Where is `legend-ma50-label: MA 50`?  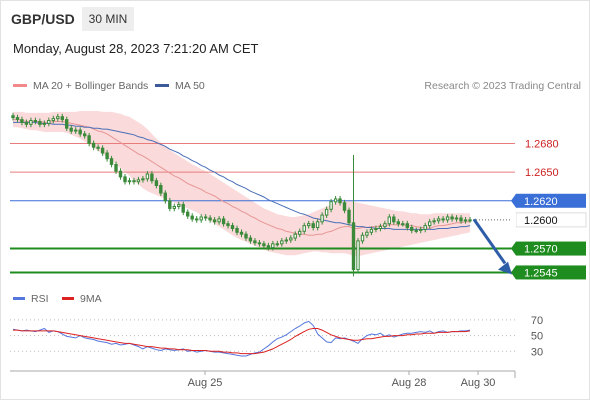 legend-ma50-label: MA 50 is located at coordinates (190, 86).